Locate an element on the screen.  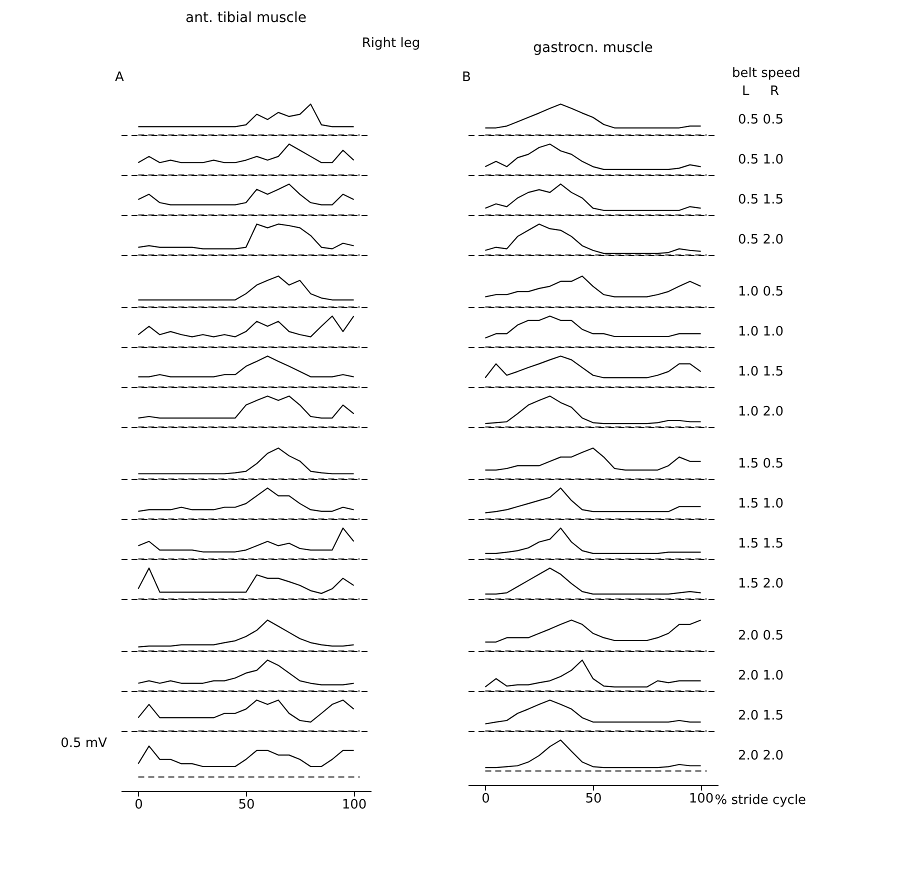
text: 1.5 1.0 is located at coordinates (761, 504).